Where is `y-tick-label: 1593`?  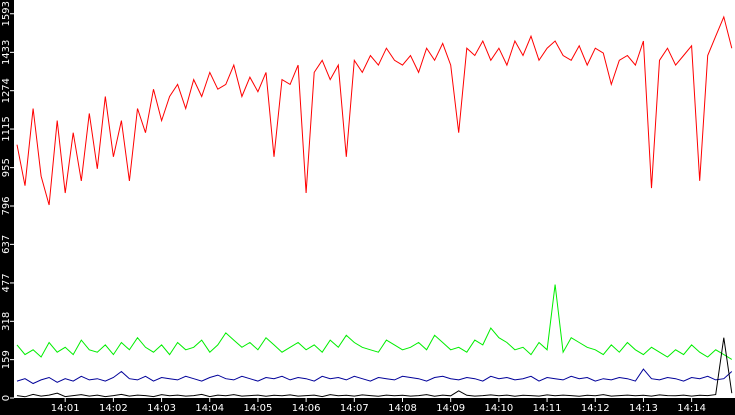
y-tick-label: 1593 is located at coordinates (6, 13).